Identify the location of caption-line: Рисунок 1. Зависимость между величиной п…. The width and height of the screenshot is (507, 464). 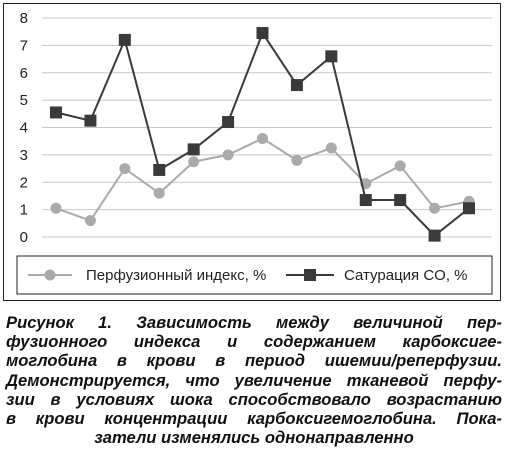
(254, 322).